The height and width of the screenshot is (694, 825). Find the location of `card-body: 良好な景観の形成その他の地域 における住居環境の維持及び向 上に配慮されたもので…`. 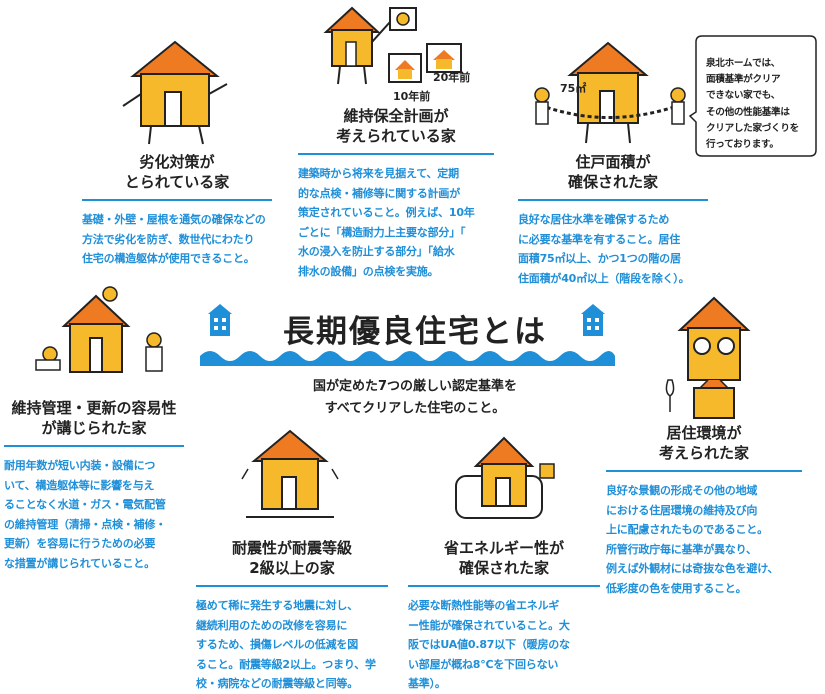

card-body: 良好な景観の形成その他の地域 における住居環境の維持及び向 上に配慮されたもので… is located at coordinates (692, 539).